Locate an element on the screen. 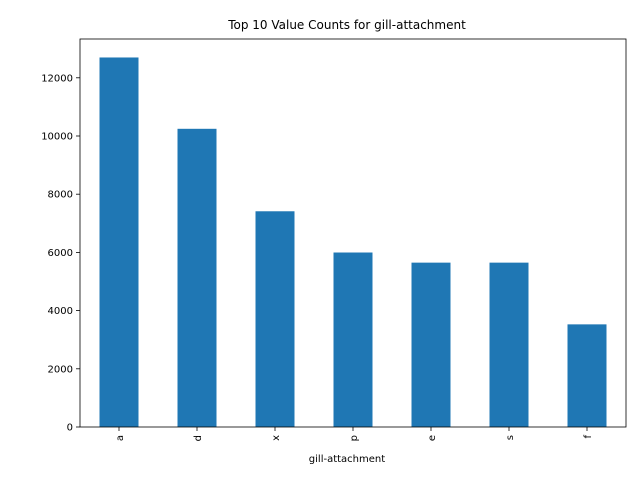  x-tick-label-s: s is located at coordinates (510, 437).